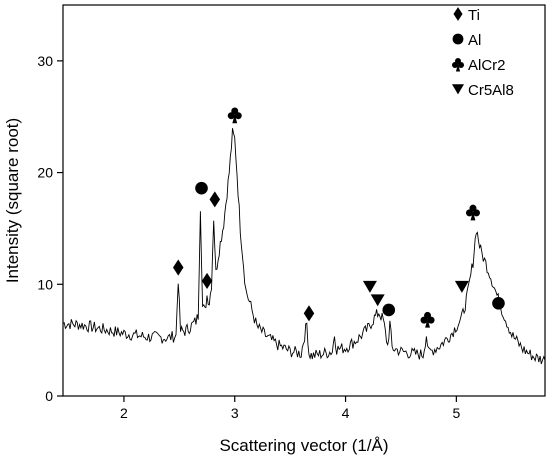 This screenshot has height=466, width=550. Describe the element at coordinates (124, 413) in the screenshot. I see `x-tick-label: 2` at that location.